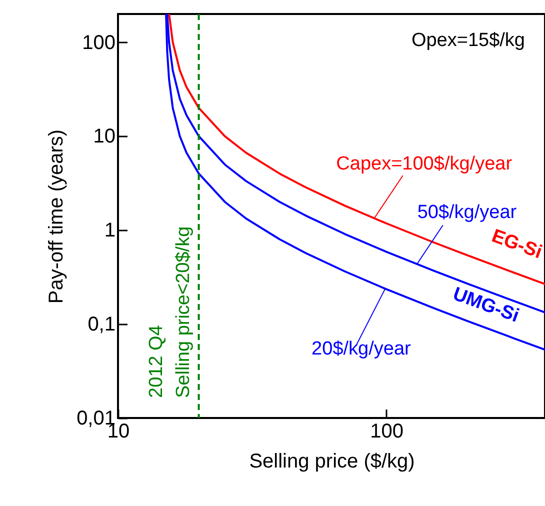 This screenshot has height=506, width=545. I want to click on y-axis-title: Pay-off time (years), so click(57, 216).